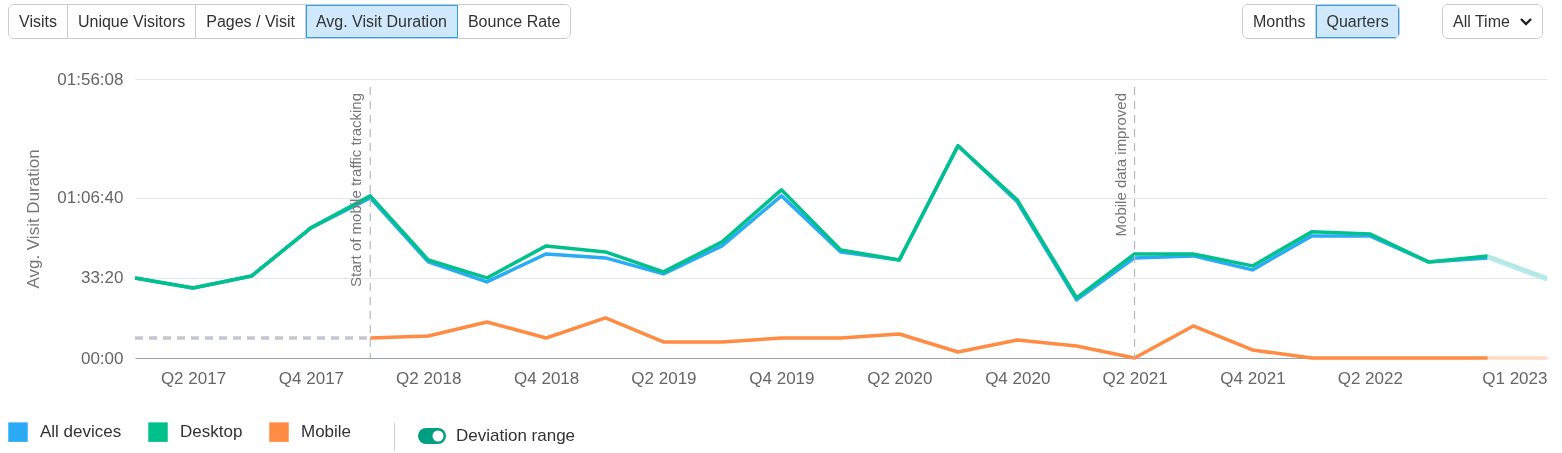  I want to click on y-tick-label: 00:00, so click(102, 358).